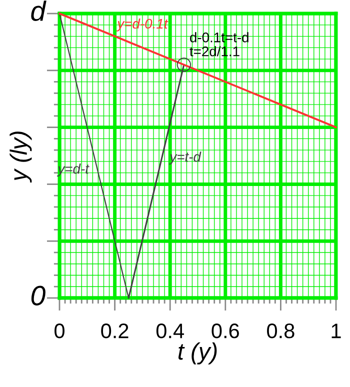  Describe the element at coordinates (197, 353) in the screenshot. I see `x-axis-title: t (y)` at that location.